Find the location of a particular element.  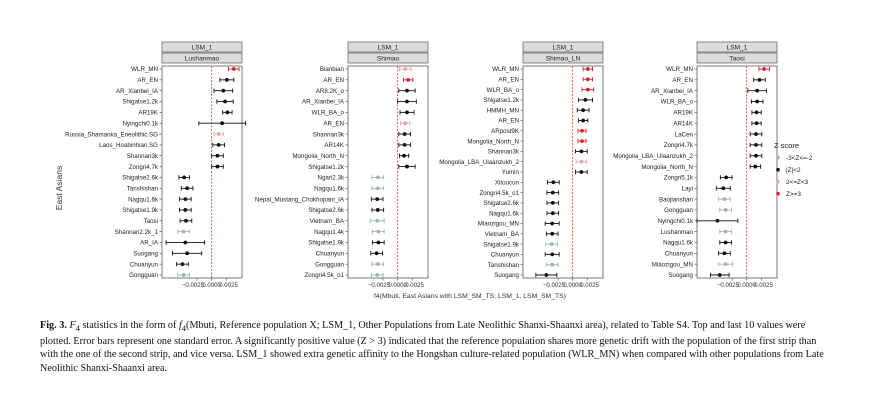

y-tick-label: Tanshishan is located at coordinates (504, 265).